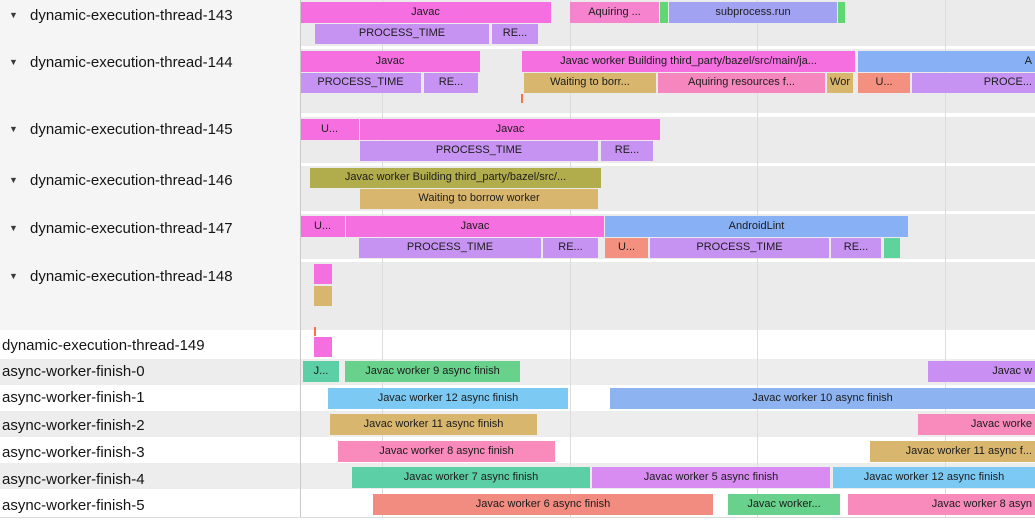 This screenshot has width=1035, height=526. Describe the element at coordinates (73, 505) in the screenshot. I see `track-name: async-worker-finish-5` at that location.